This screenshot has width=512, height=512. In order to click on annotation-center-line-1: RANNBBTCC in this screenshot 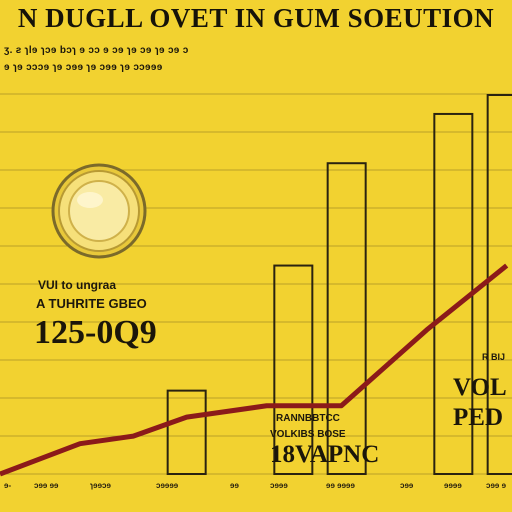, I will do `click(308, 418)`.